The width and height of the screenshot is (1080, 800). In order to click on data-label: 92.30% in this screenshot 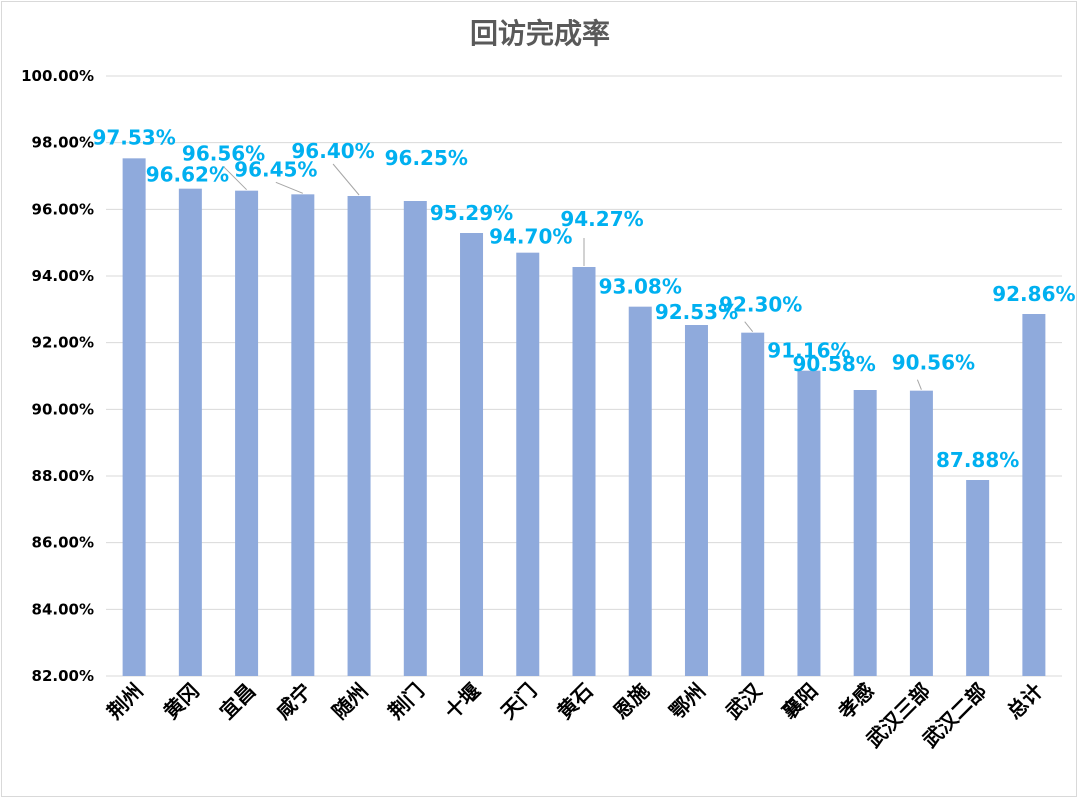, I will do `click(760, 305)`.